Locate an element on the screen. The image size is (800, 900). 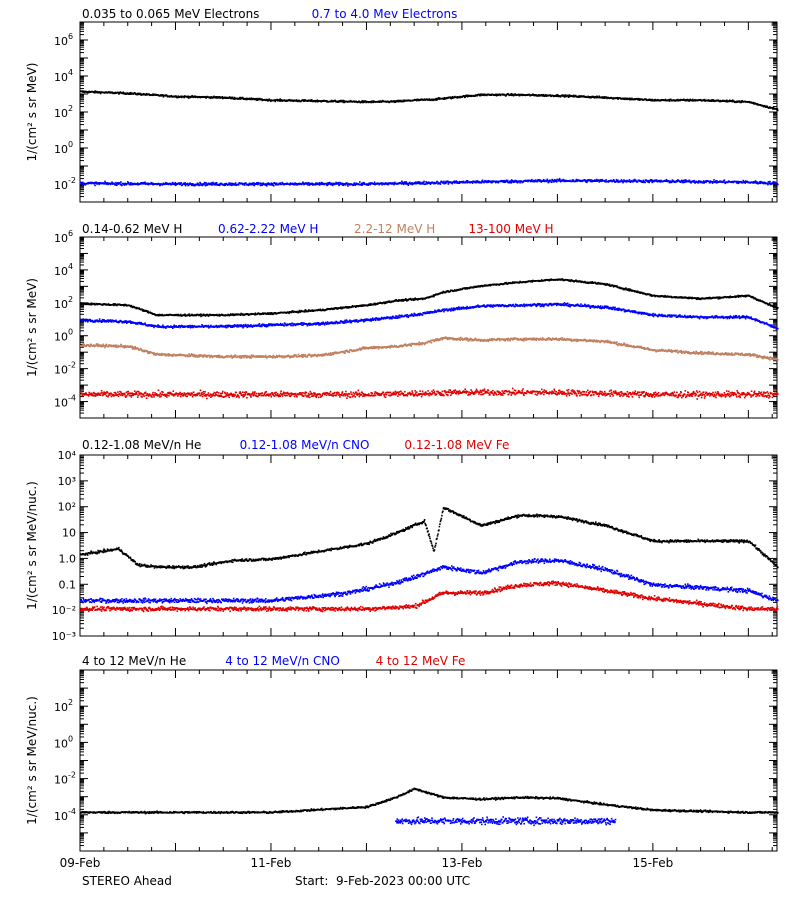
series-0-035-to-0-065-mev-electrons is located at coordinates (429, 101).